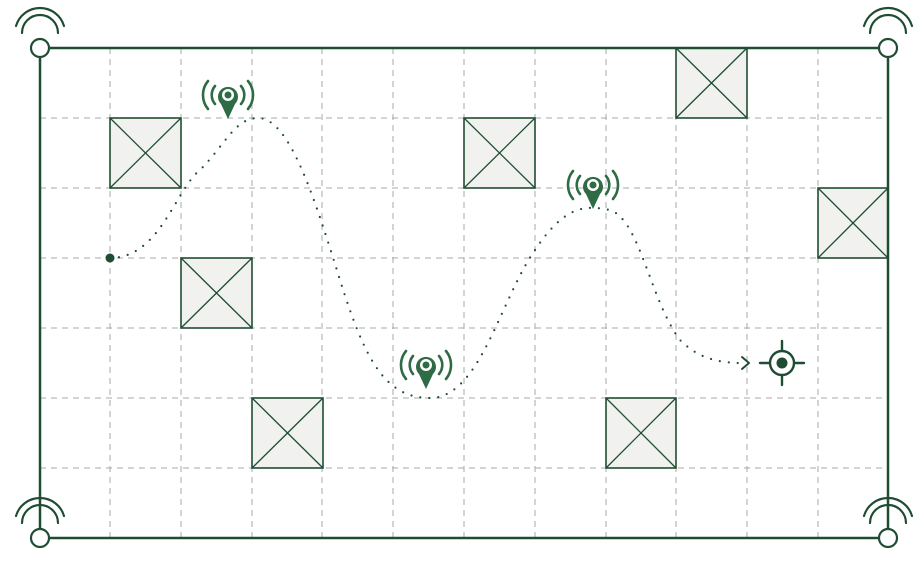 The width and height of the screenshot is (922, 562). I want to click on corner-anchor-top-right, so click(888, 32).